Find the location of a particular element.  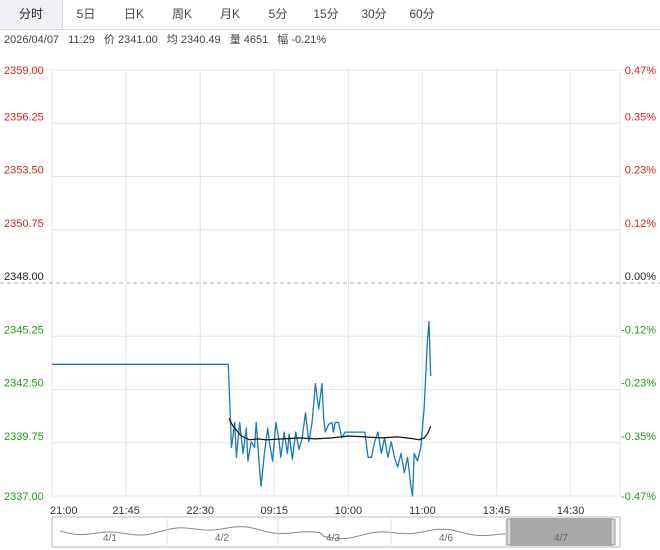

tab-5-min: 5分 is located at coordinates (278, 14).